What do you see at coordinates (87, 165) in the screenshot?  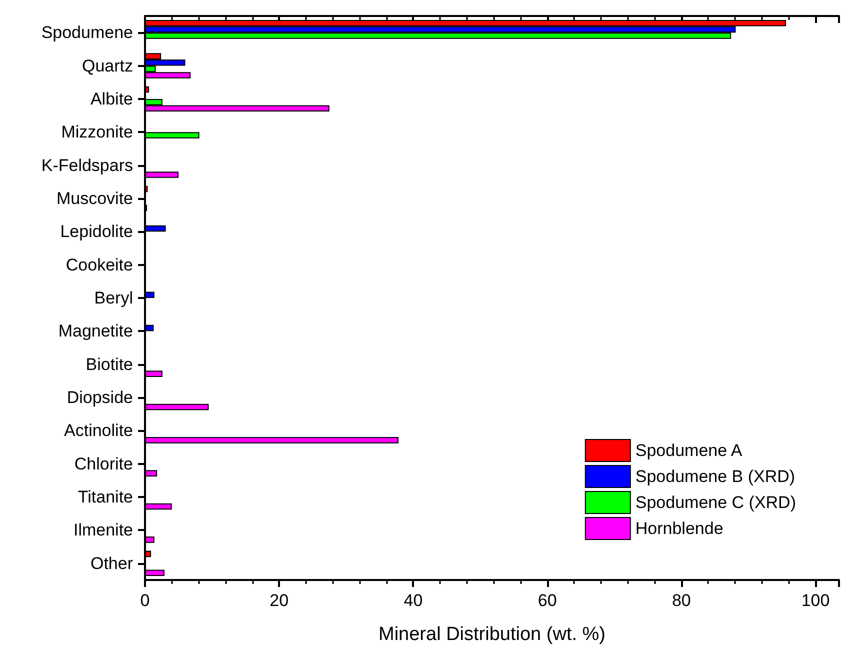 I see `y-tick-label: K-Feldspars` at bounding box center [87, 165].